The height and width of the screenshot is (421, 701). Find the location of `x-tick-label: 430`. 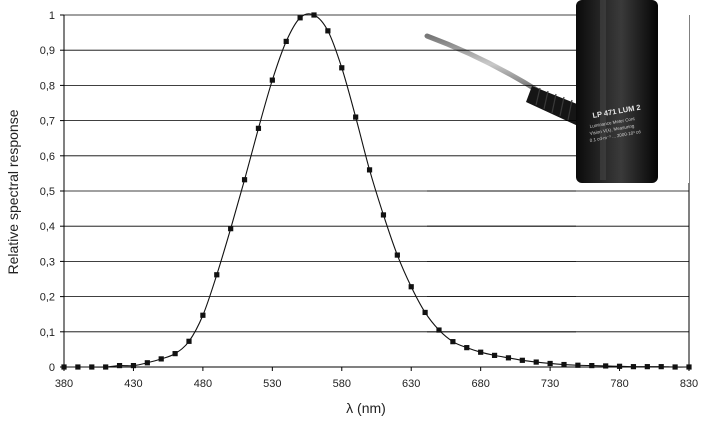

x-tick-label: 430 is located at coordinates (133, 384).